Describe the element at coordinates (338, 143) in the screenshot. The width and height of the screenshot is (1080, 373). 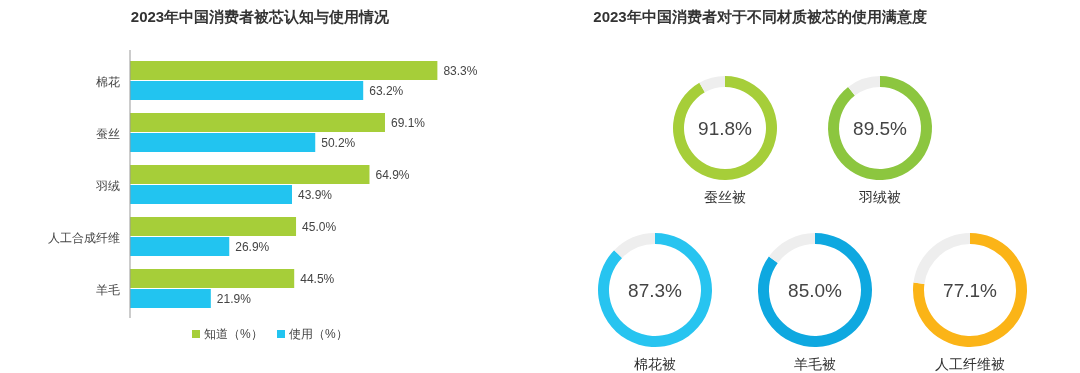
I see `data-label: 50.2%` at that location.